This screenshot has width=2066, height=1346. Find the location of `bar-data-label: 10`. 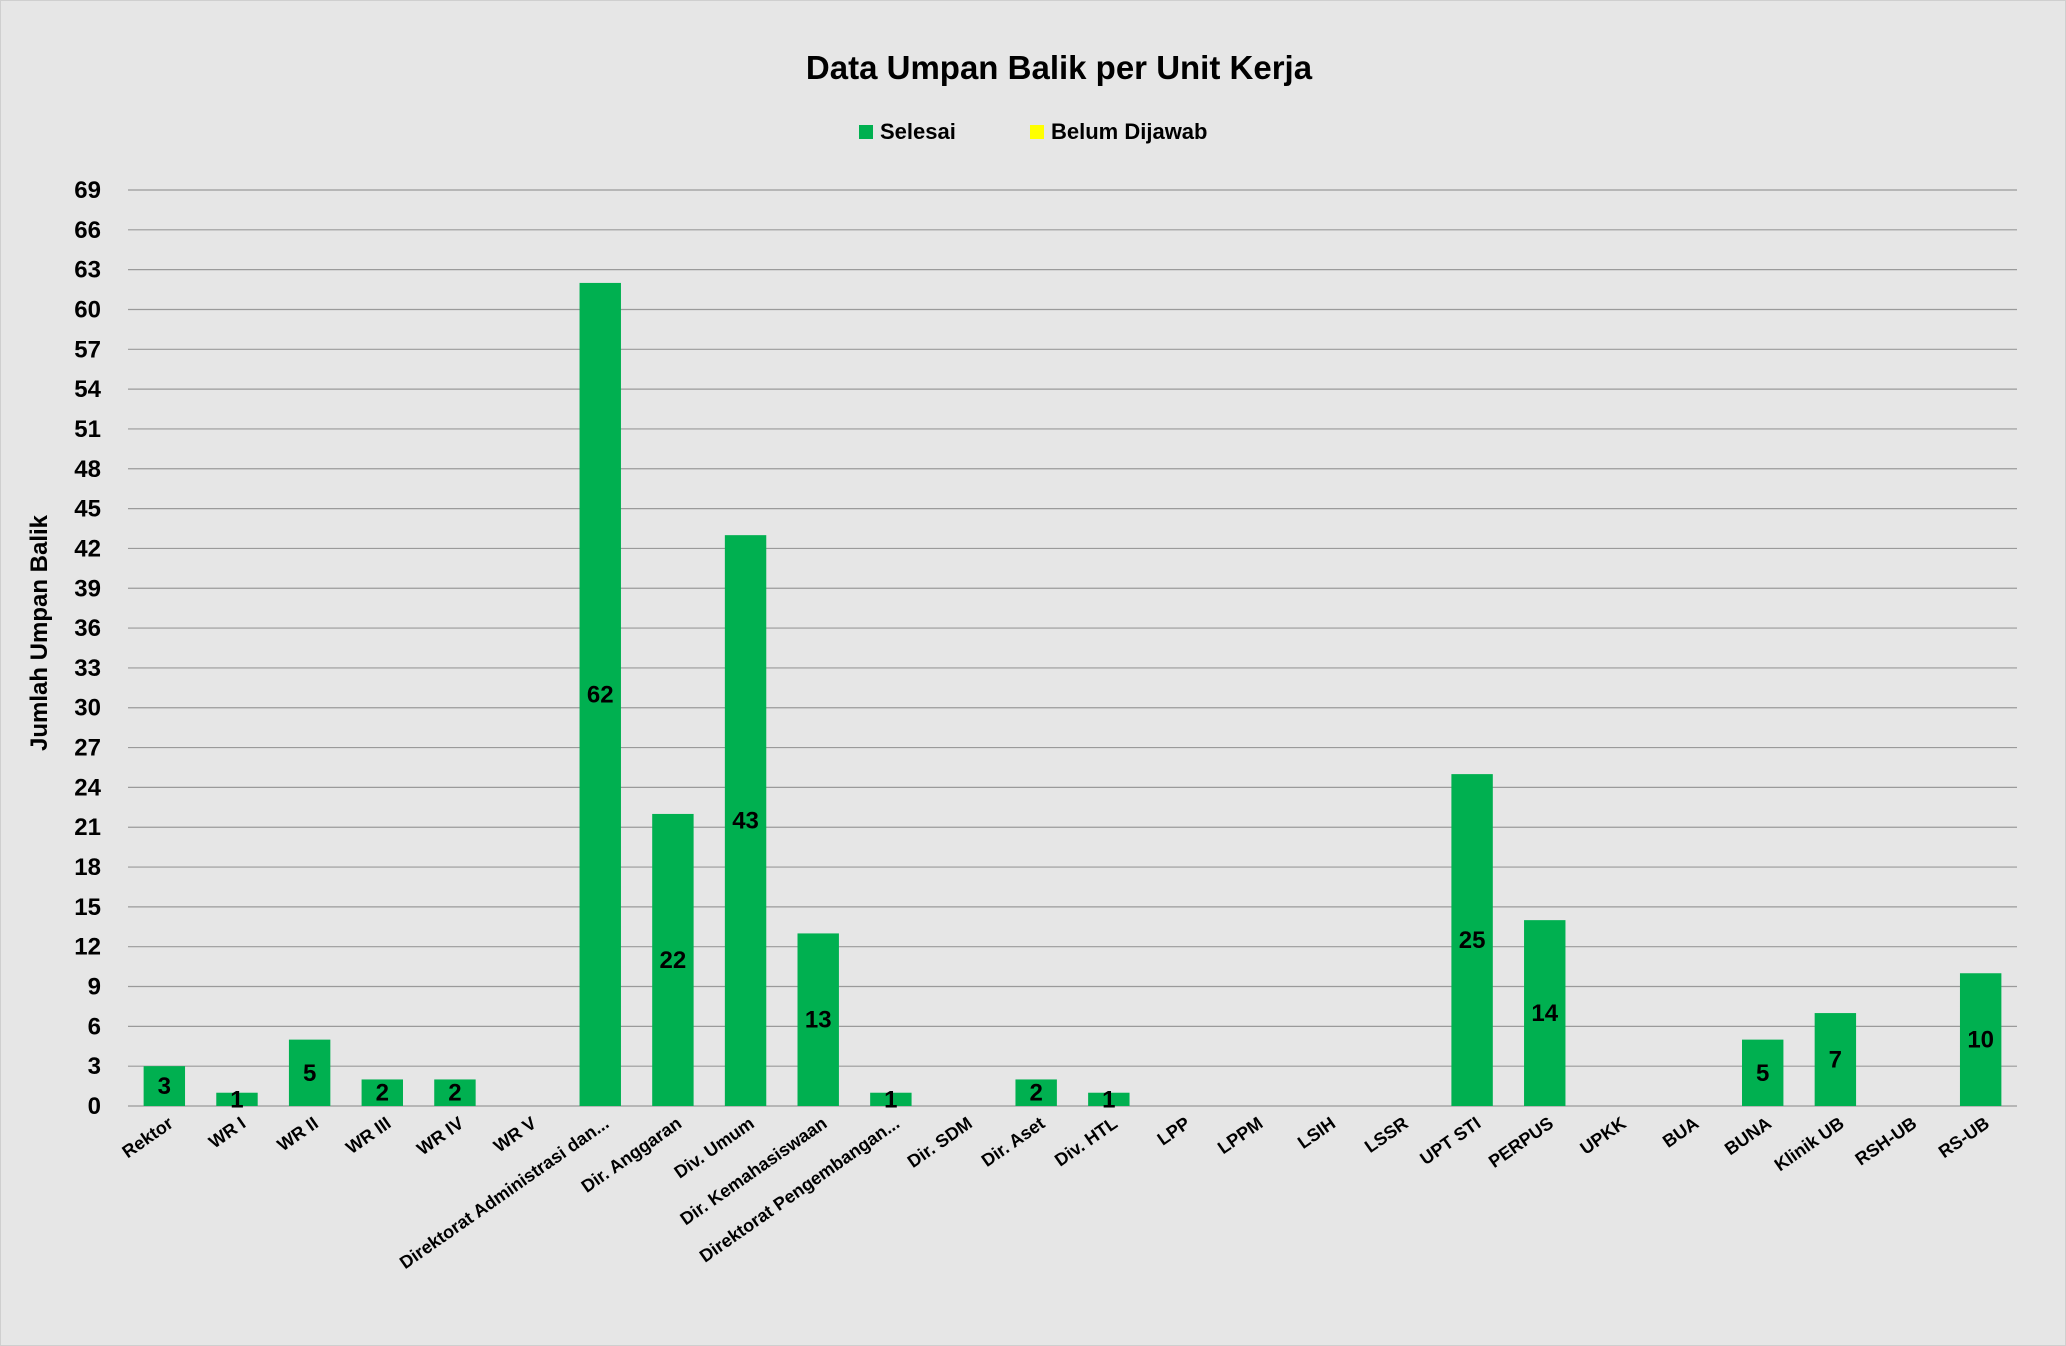

bar-data-label: 10 is located at coordinates (1980, 1040).